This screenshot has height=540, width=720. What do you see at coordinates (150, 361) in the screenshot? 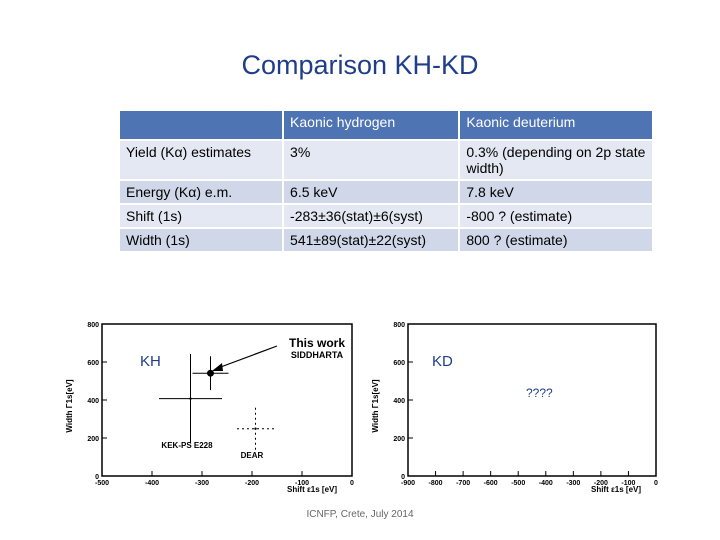
I see `kh-label: KH` at bounding box center [150, 361].